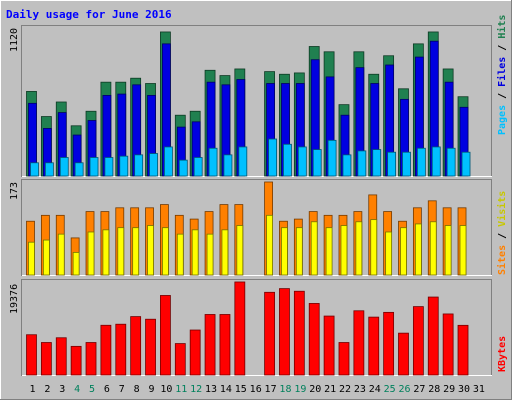 This screenshot has height=400, width=512. What do you see at coordinates (449, 389) in the screenshot?
I see `day-label-29: 29` at bounding box center [449, 389].